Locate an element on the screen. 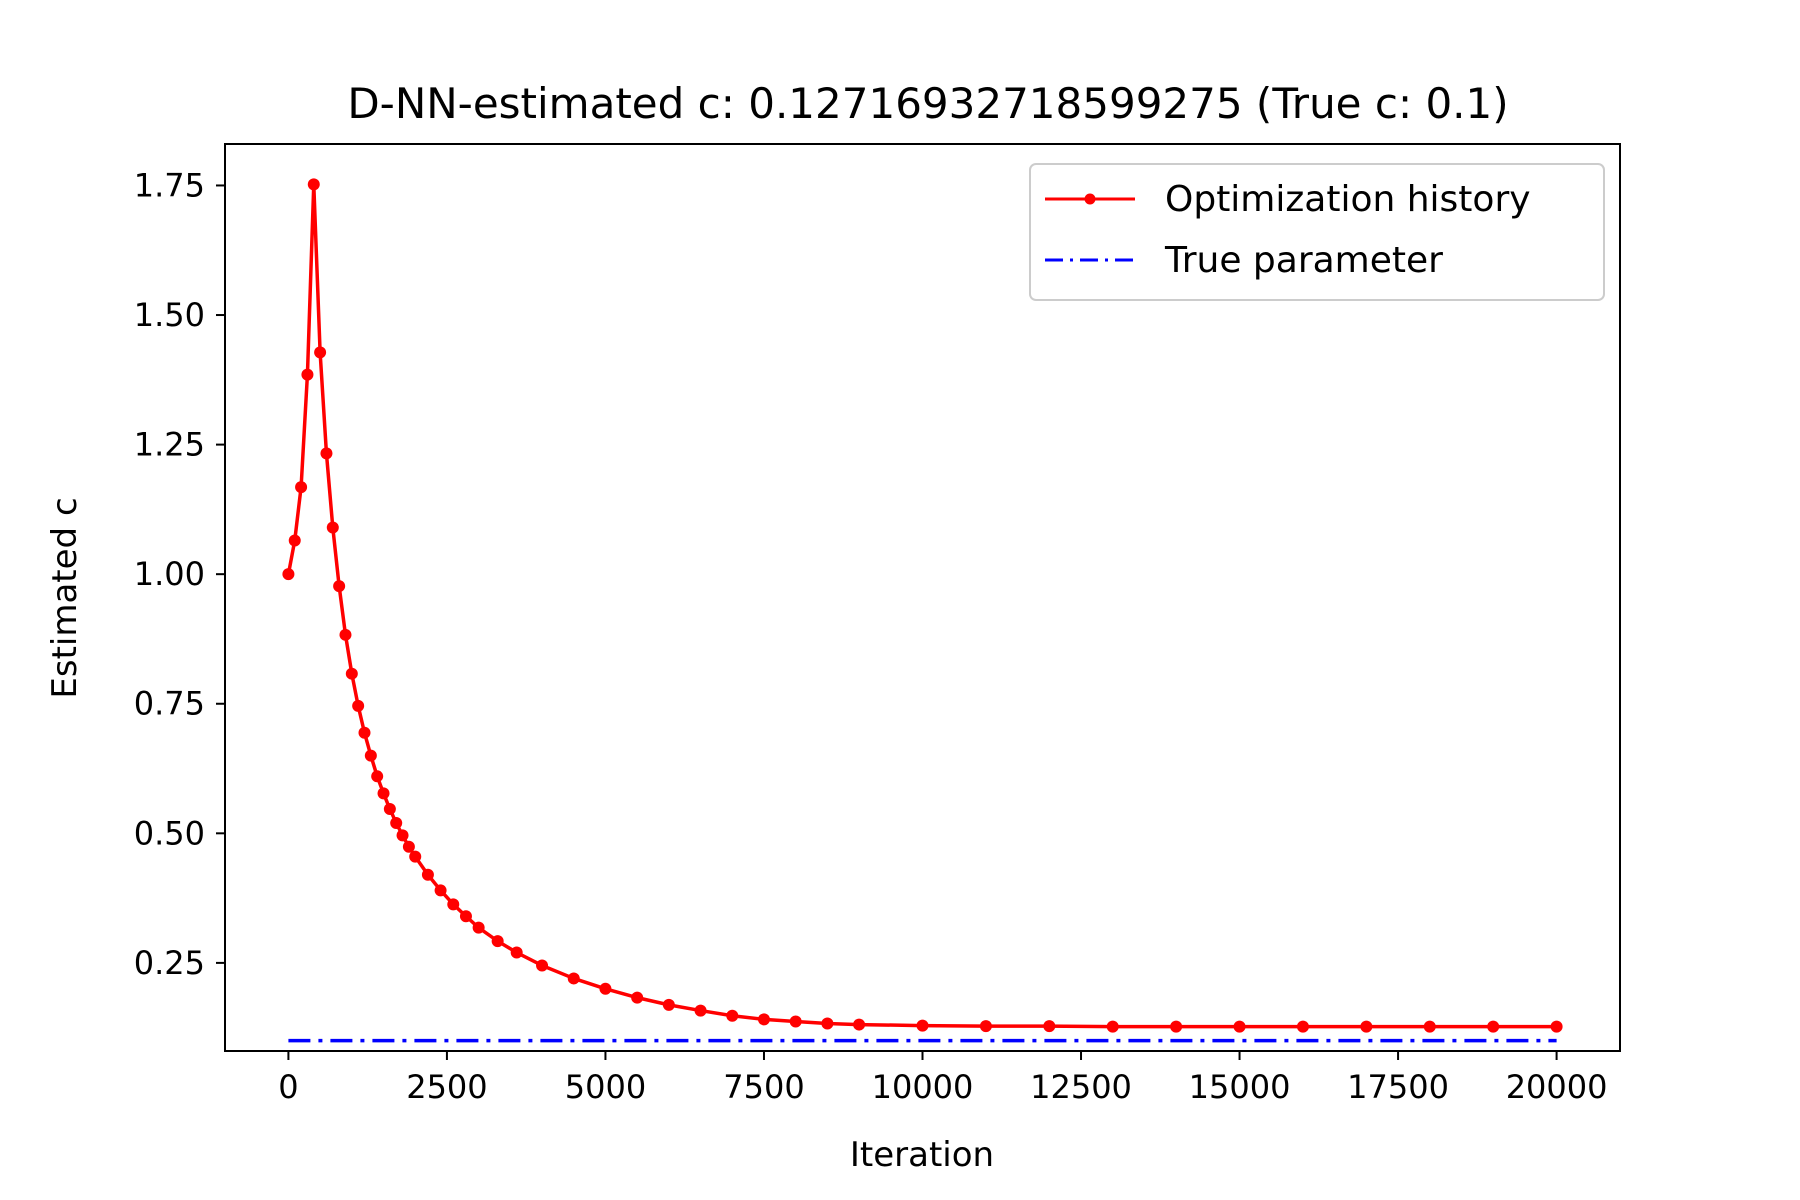  y-tick-label: 1.75 is located at coordinates (169, 185).